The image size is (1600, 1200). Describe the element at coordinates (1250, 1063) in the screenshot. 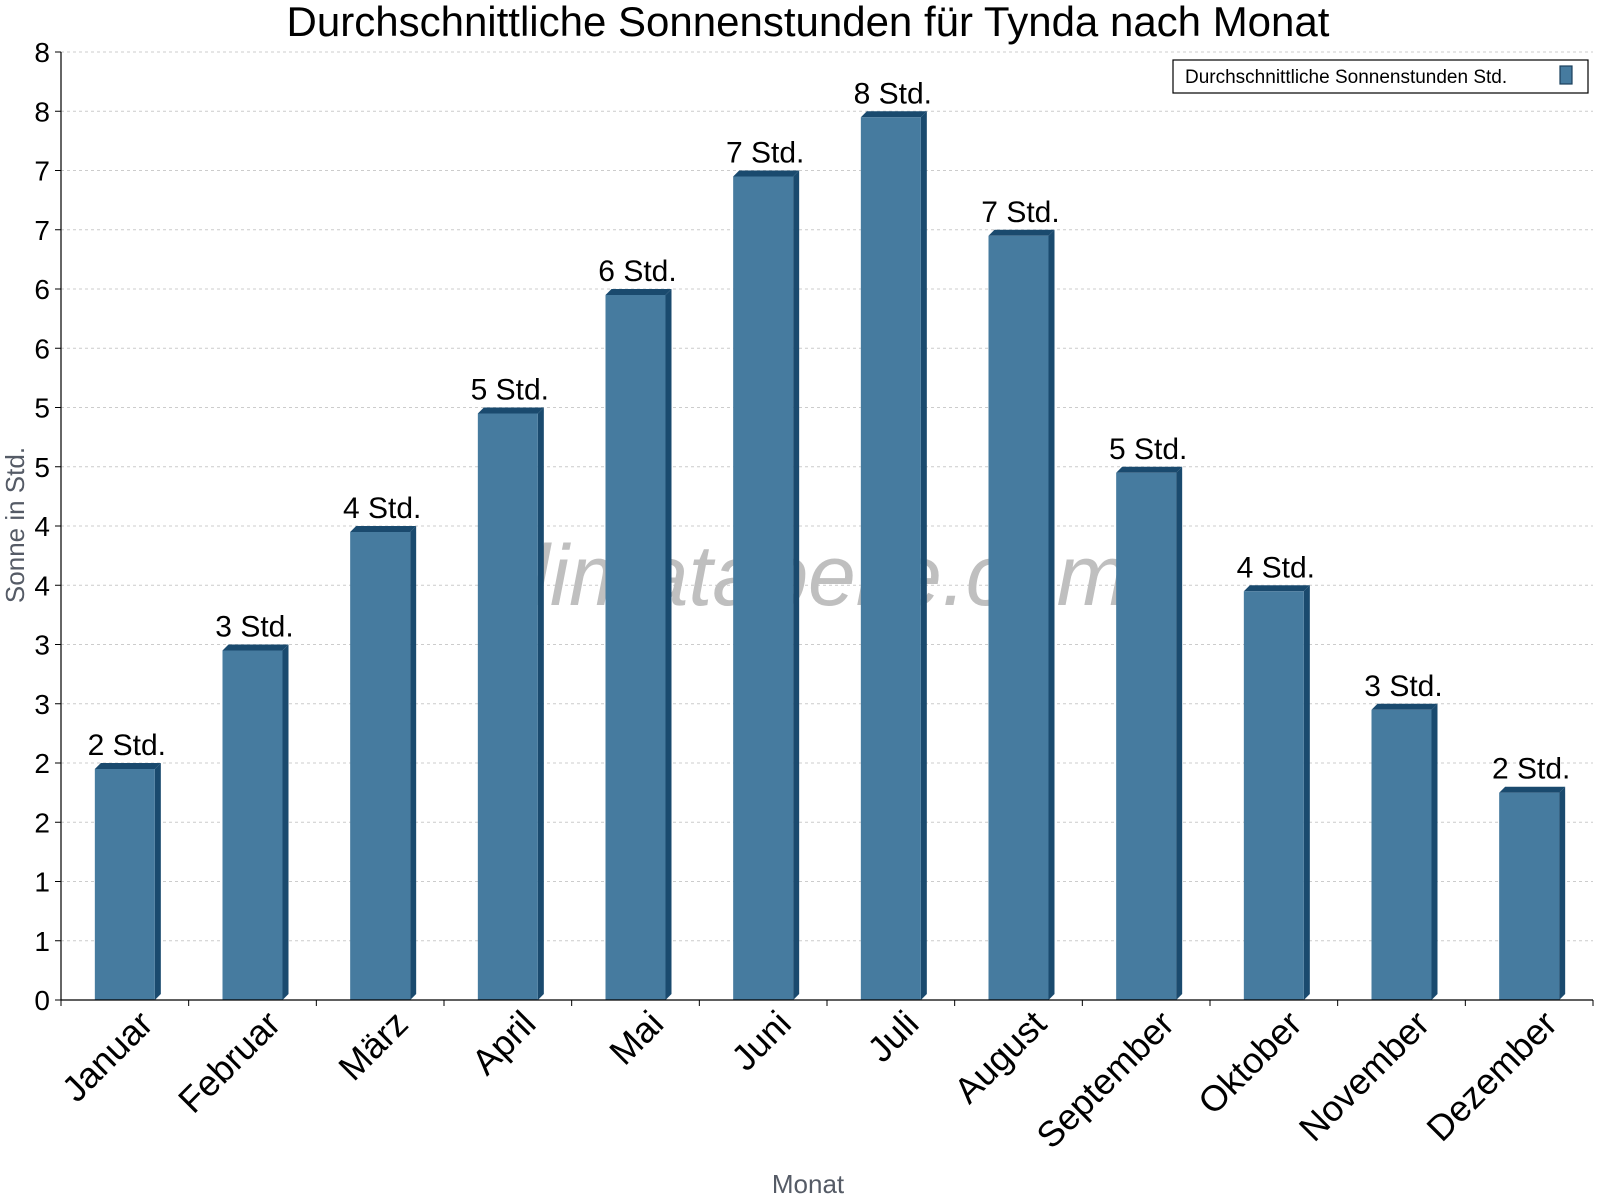

I see `x-tick-label: Oktober` at that location.